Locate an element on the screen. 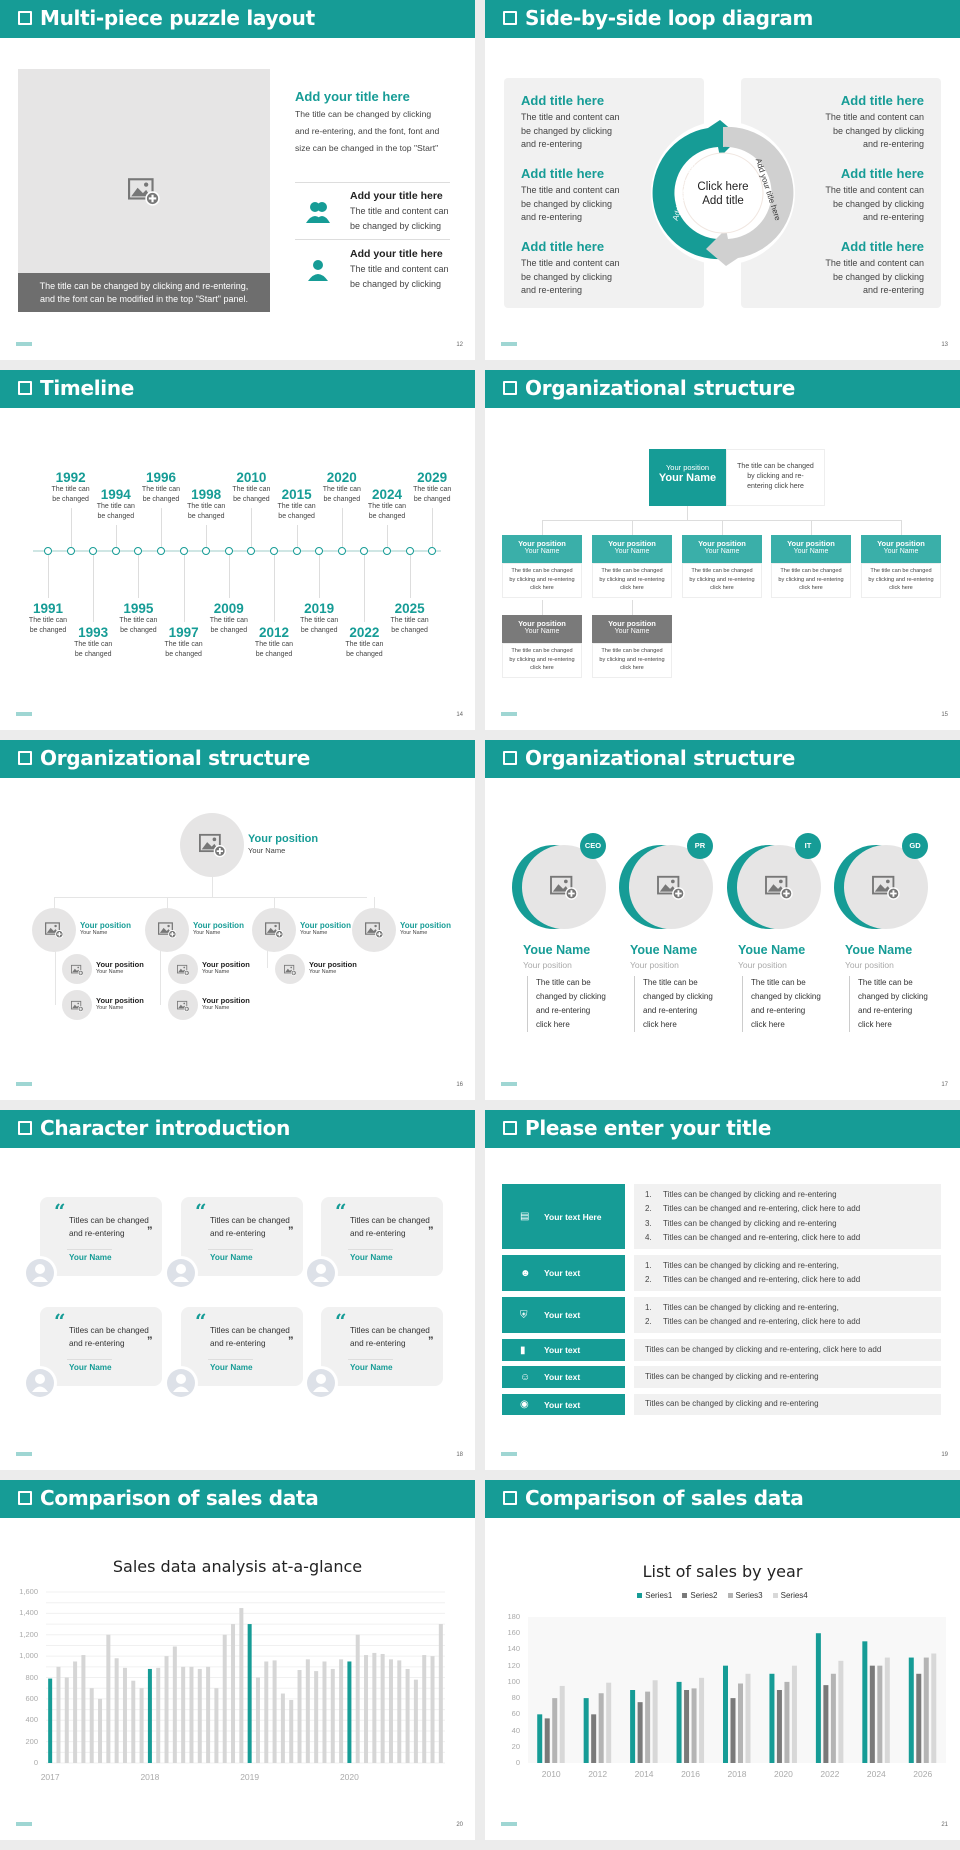 The width and height of the screenshot is (960, 1850). row-label-box: ◉ Your text is located at coordinates (563, 1404).